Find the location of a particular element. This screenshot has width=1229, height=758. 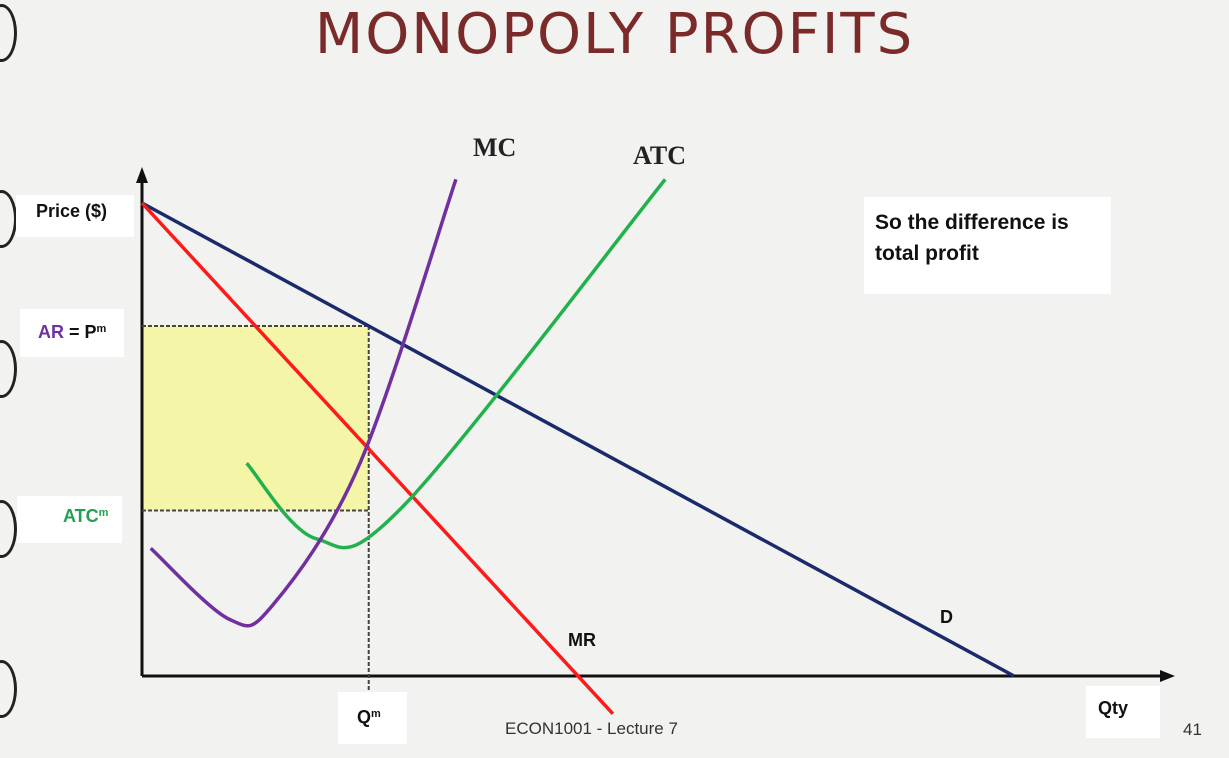

page-number: 41 is located at coordinates (1192, 729).